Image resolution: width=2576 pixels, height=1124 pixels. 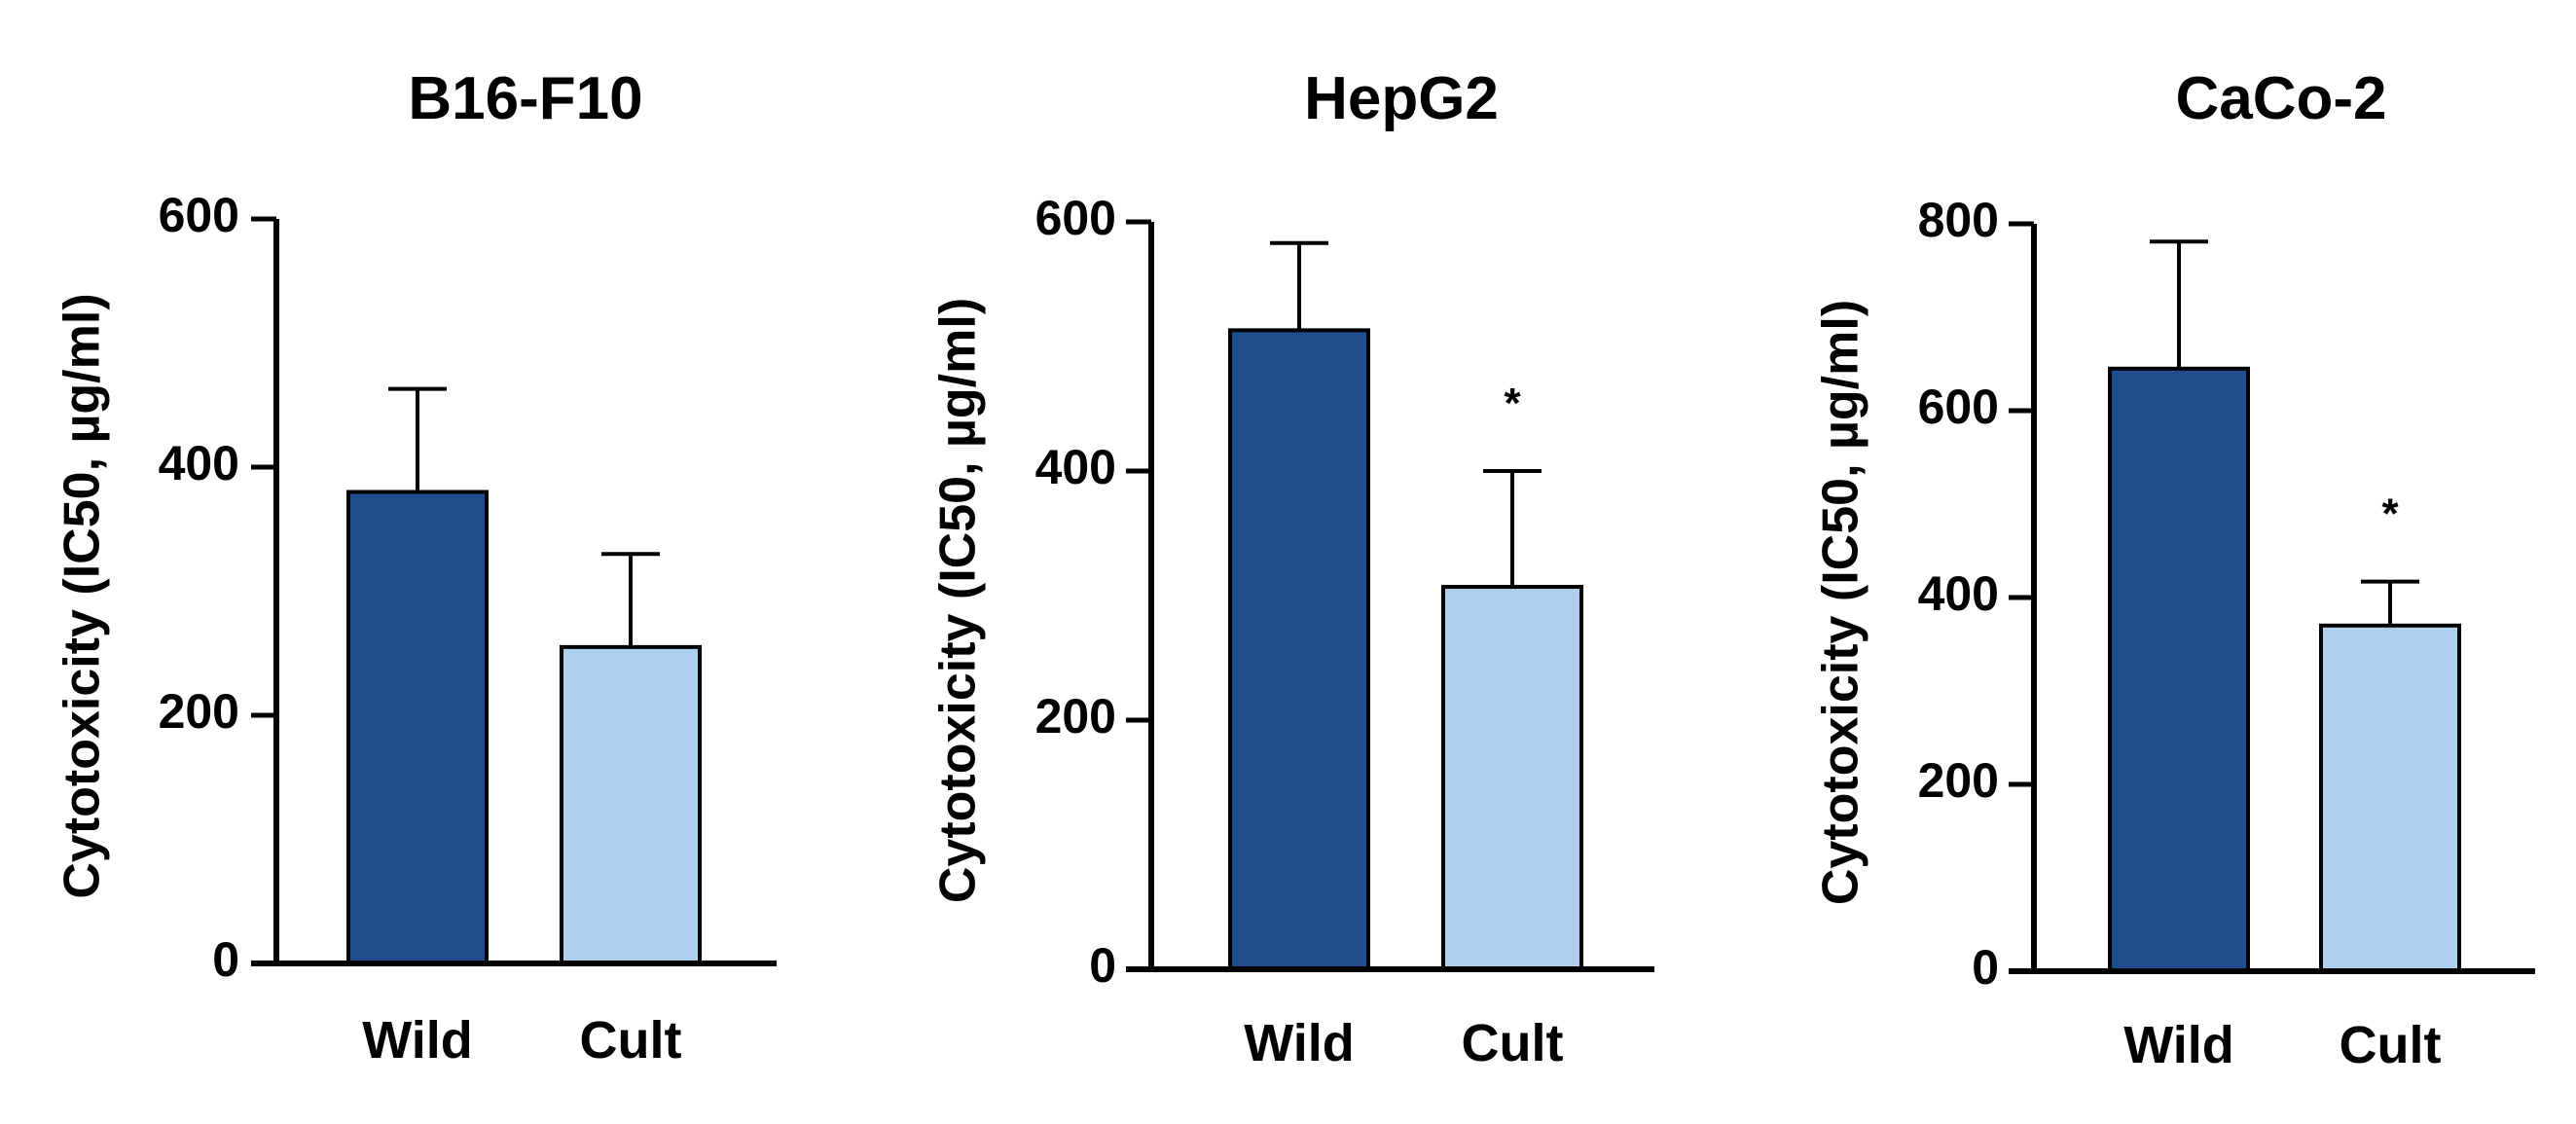 I want to click on y-tick-label: 800, so click(x=1958, y=220).